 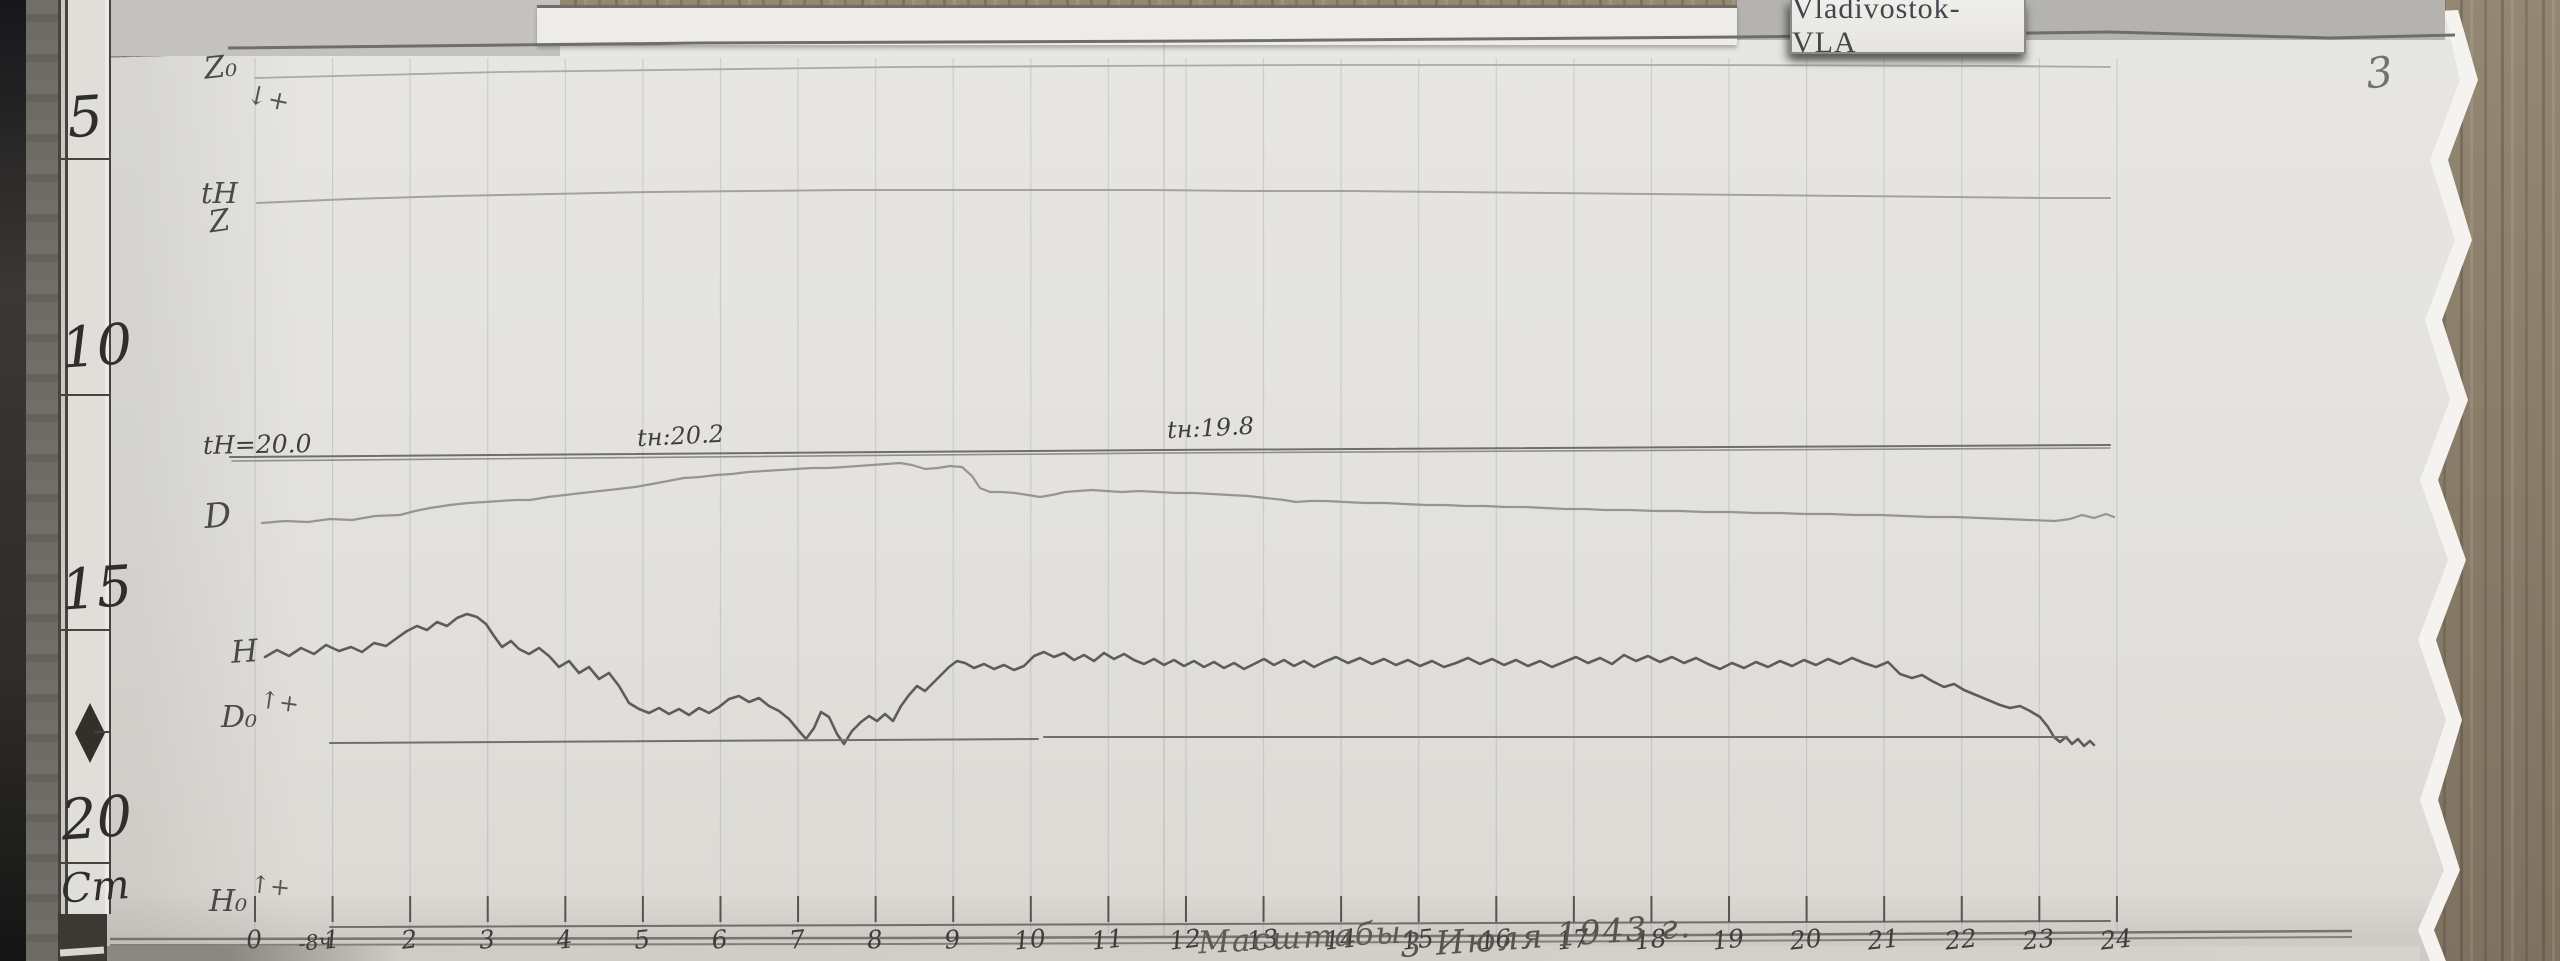 I want to click on photo-scale-ruler: 5 10 15 20 Cm, so click(x=96, y=457).